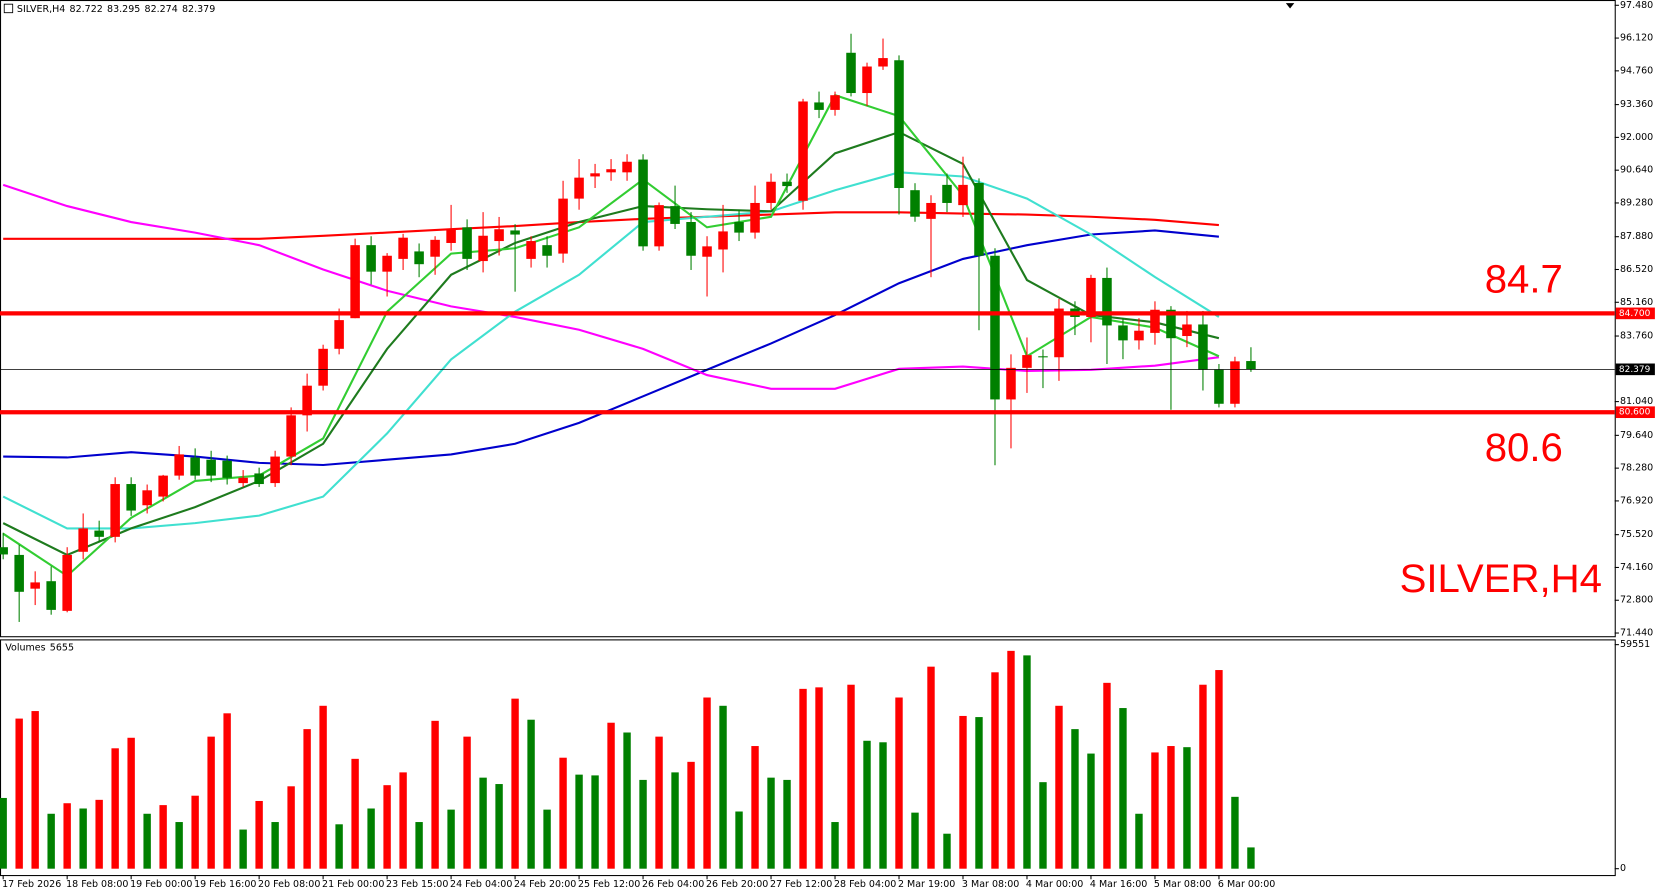 This screenshot has width=1657, height=893. Describe the element at coordinates (865, 884) in the screenshot. I see `x-tick-label: 28 Feb 04:00` at that location.